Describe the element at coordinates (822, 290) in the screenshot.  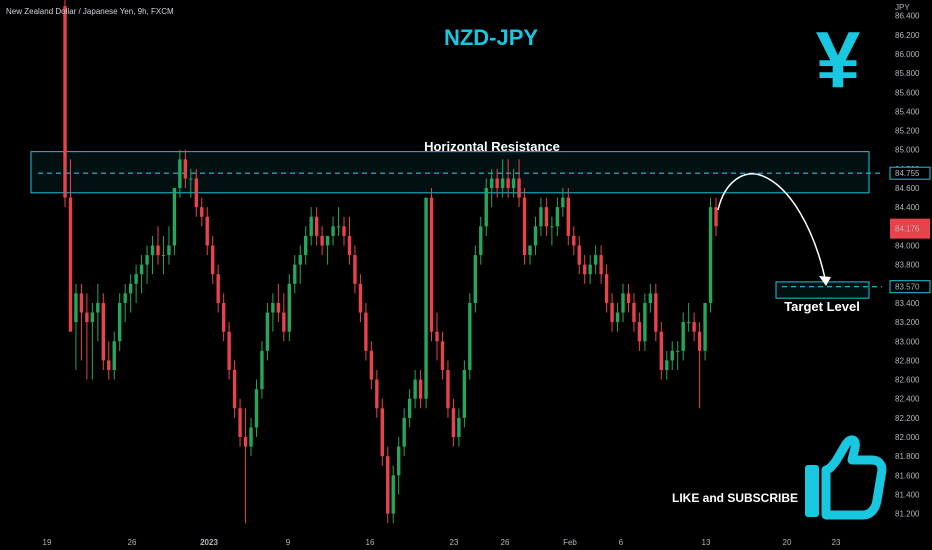
I see `target-zone` at that location.